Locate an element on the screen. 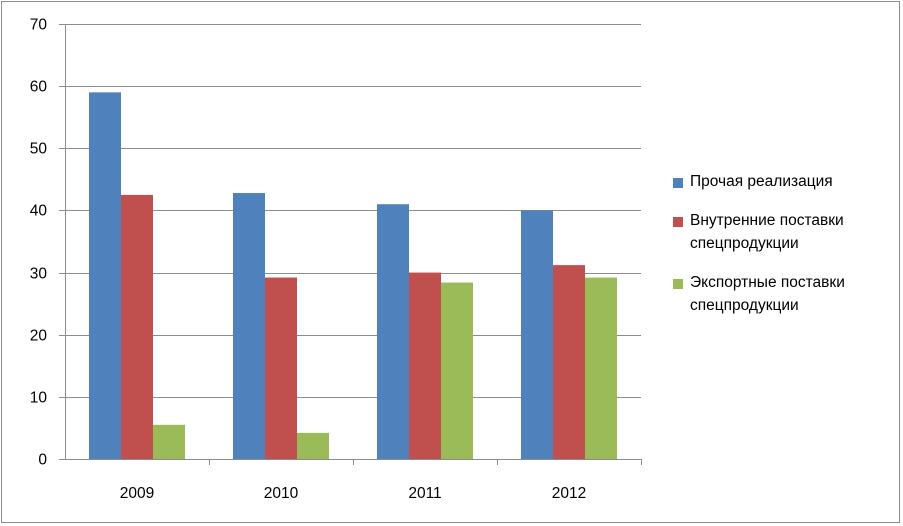  y-tick-label: 10 is located at coordinates (39, 398).